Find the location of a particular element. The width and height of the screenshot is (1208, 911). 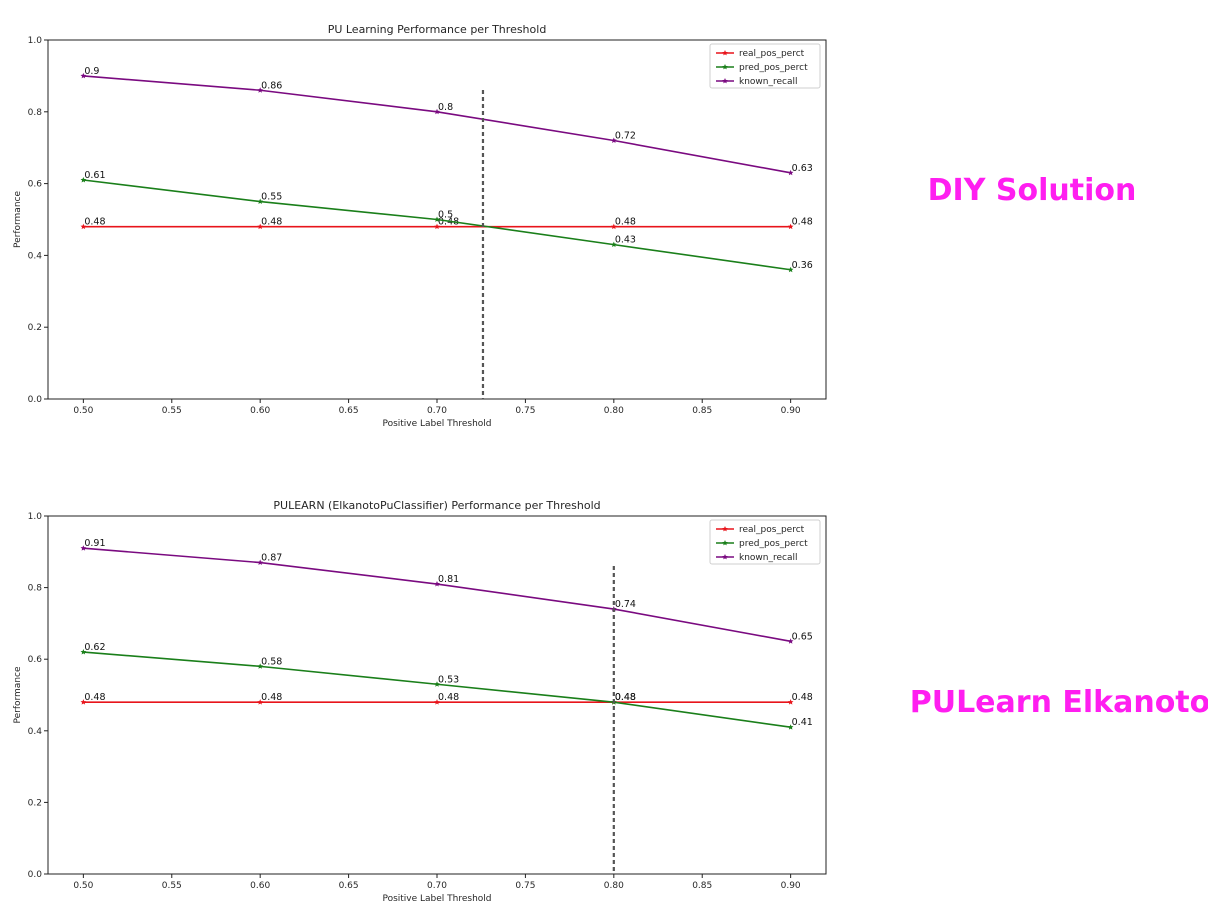

x-tick-label: 0.50 is located at coordinates (83, 411).